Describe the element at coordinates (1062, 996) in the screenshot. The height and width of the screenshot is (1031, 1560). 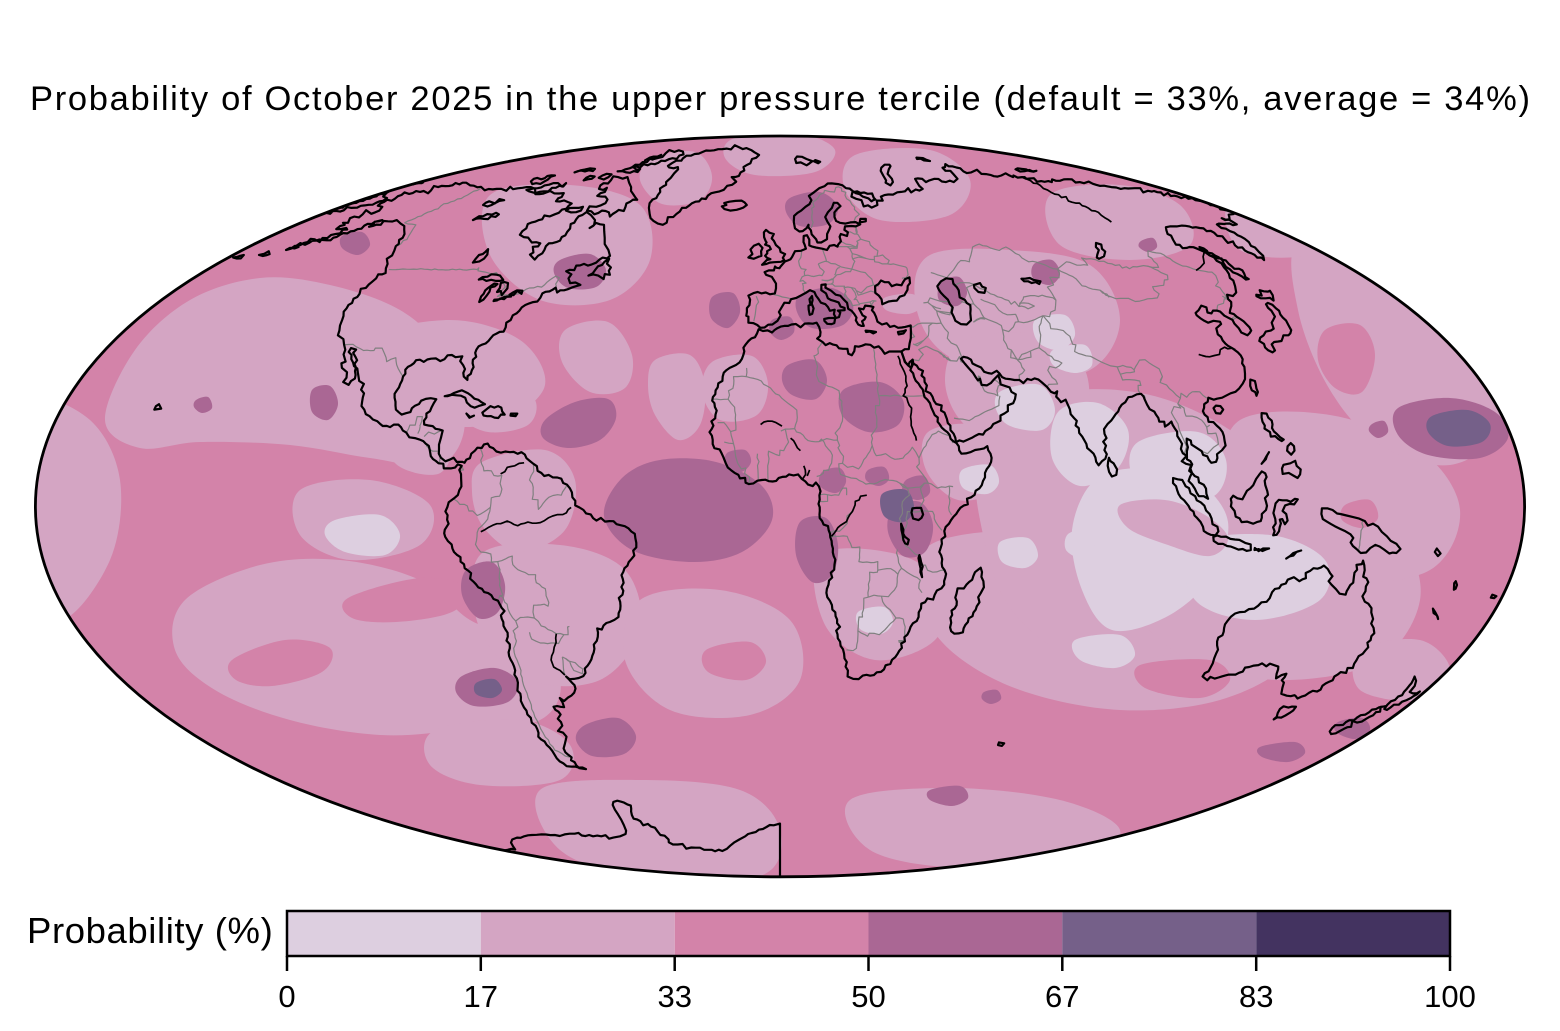
I see `svg-text: 67` at that location.